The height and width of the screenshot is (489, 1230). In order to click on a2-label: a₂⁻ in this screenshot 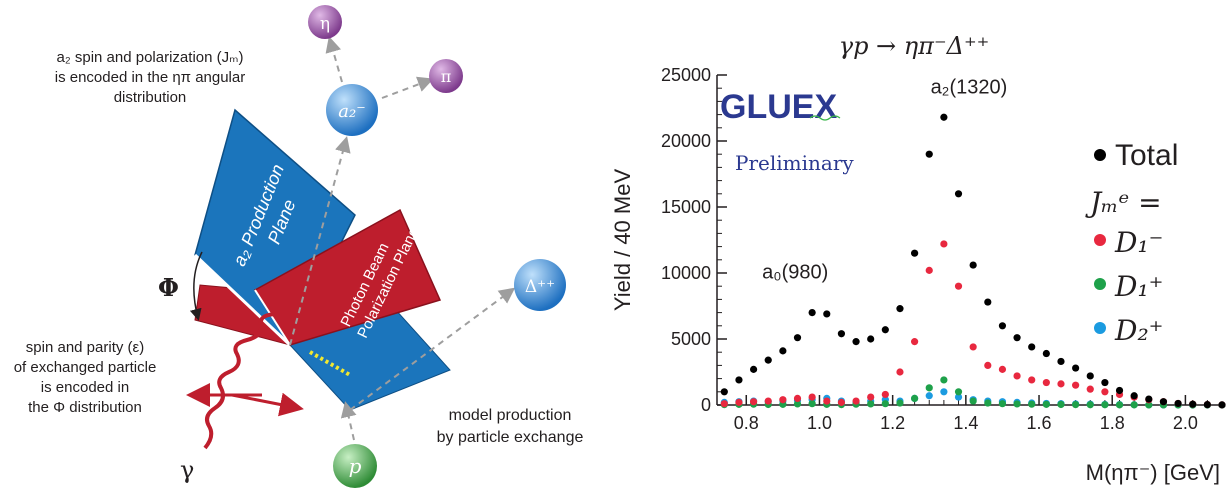, I will do `click(351, 111)`.